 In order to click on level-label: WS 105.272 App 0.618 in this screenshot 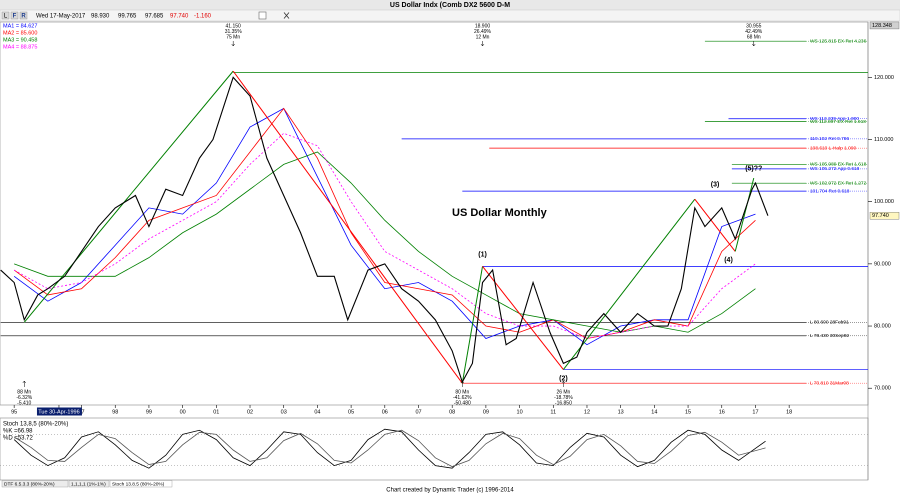, I will do `click(835, 169)`.